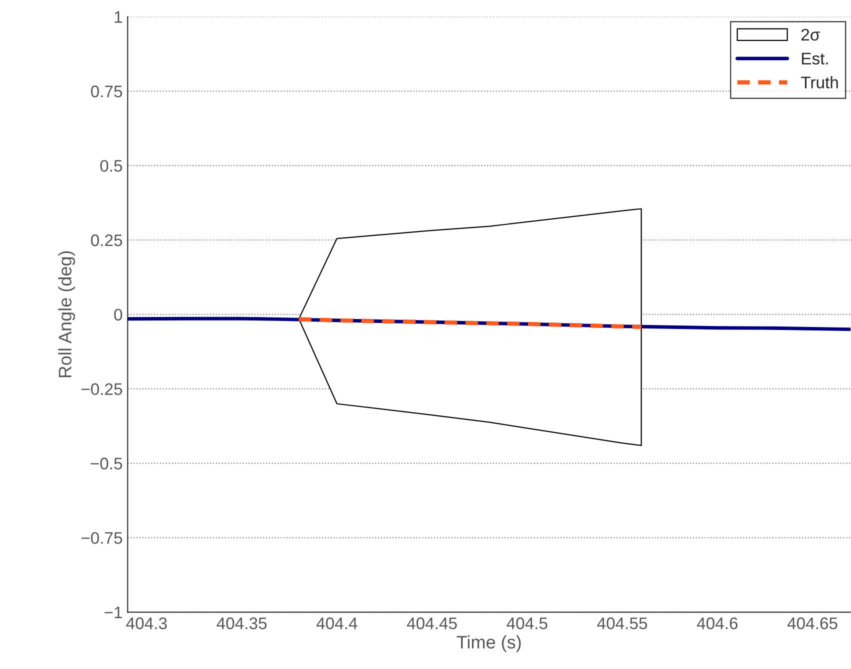  Describe the element at coordinates (622, 623) in the screenshot. I see `x-tick-label: 404.55` at that location.